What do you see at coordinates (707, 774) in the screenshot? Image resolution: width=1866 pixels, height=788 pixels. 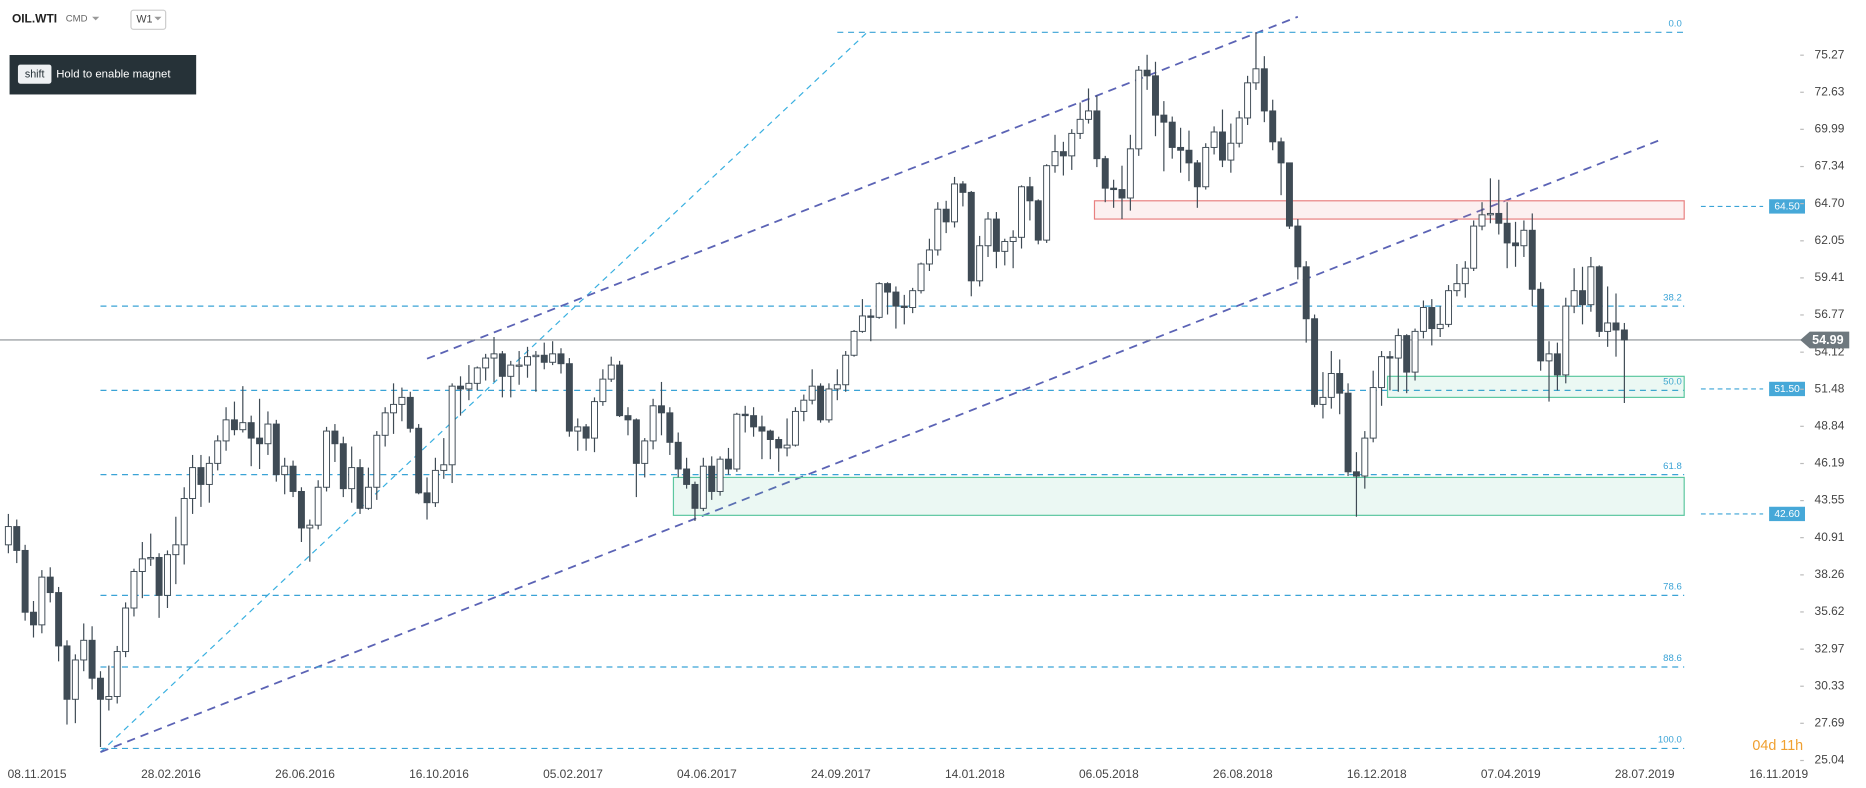 I see `x-tick-label: 04.06.2017` at bounding box center [707, 774].